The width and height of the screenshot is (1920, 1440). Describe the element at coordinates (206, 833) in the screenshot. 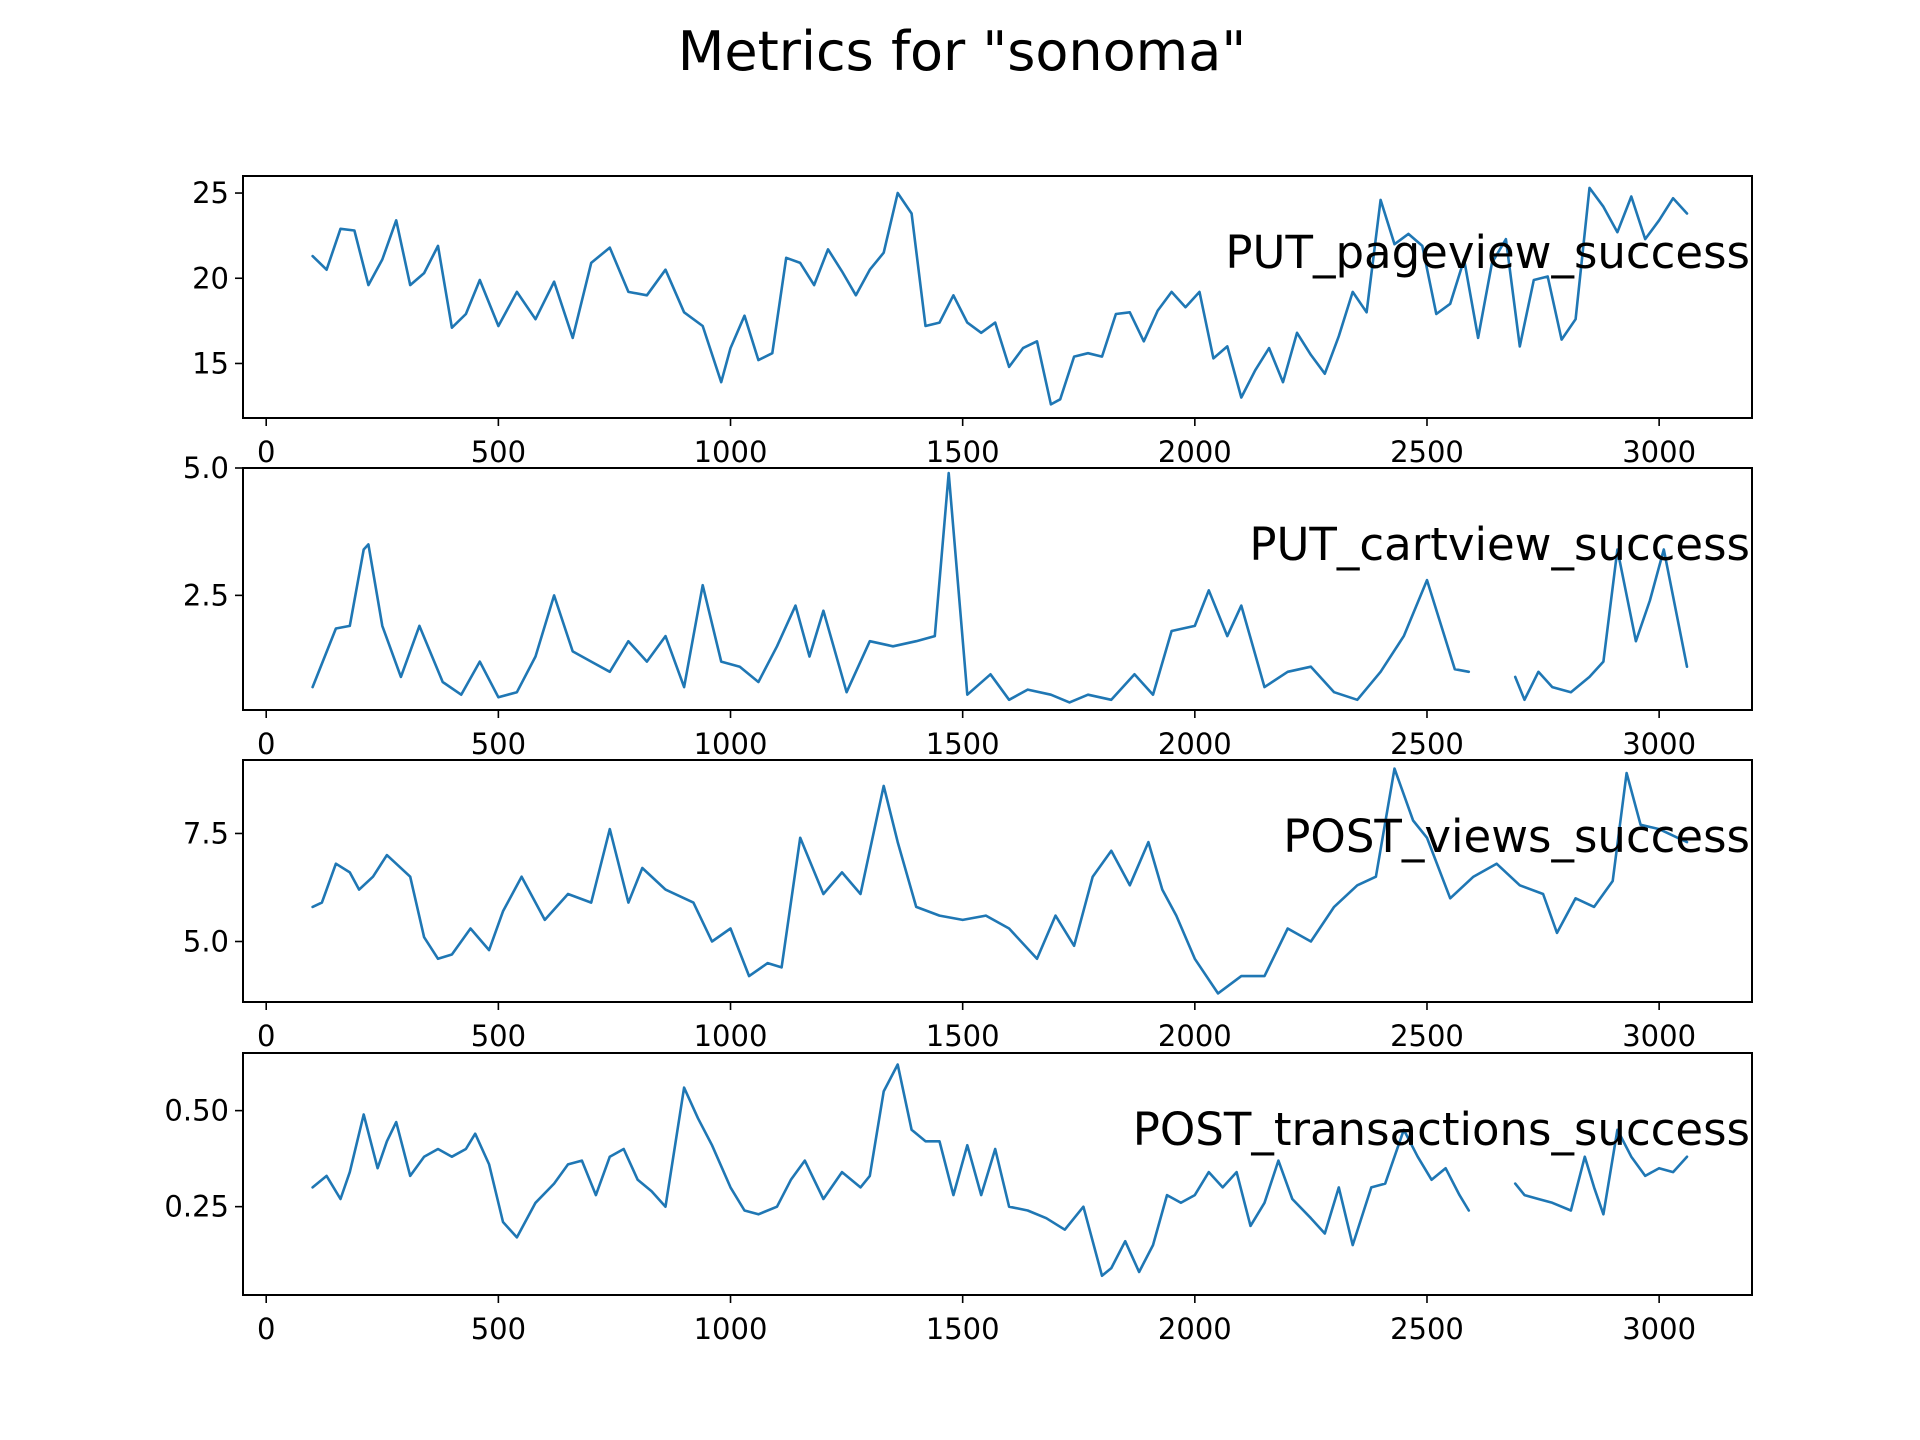

I see `y-tick-label: 7.5` at that location.